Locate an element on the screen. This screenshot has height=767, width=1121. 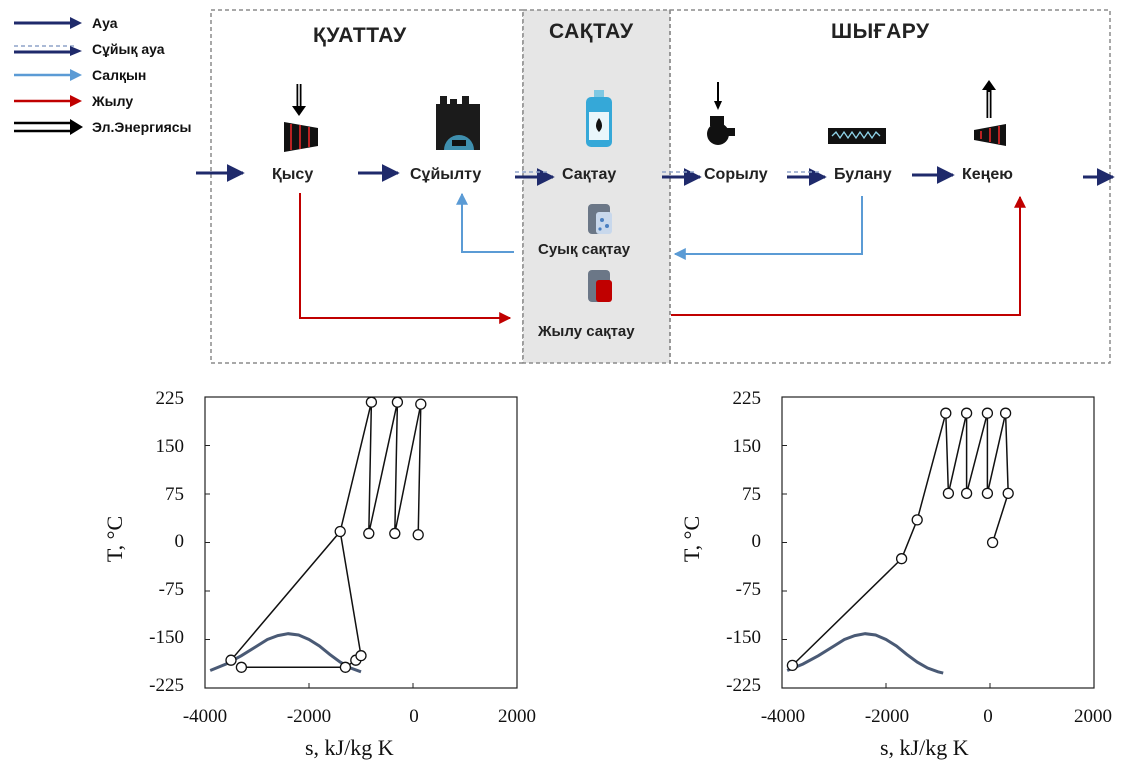
legend-item-liquid-air: Сұйық ауа is located at coordinates (112, 49).